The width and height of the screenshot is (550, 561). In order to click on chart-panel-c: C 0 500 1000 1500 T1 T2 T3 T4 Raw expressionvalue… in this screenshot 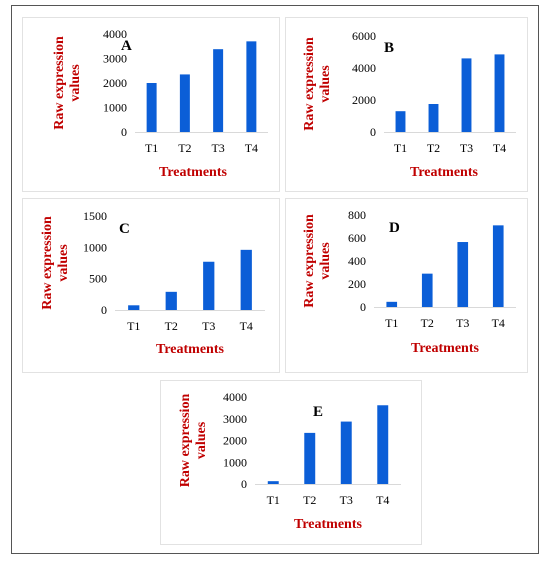, I will do `click(151, 285)`.